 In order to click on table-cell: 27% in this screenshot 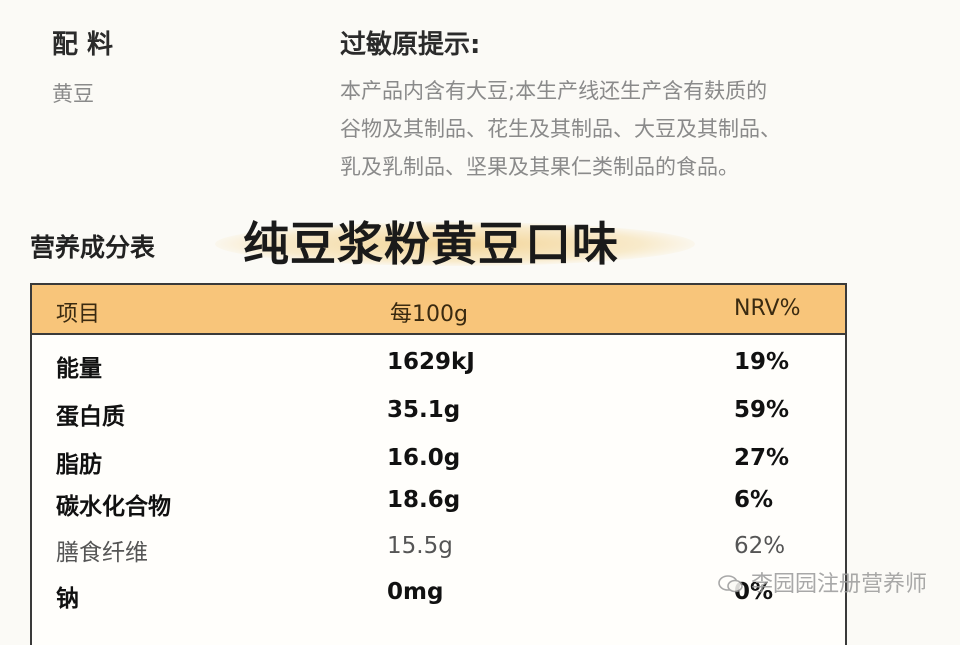, I will do `click(762, 458)`.